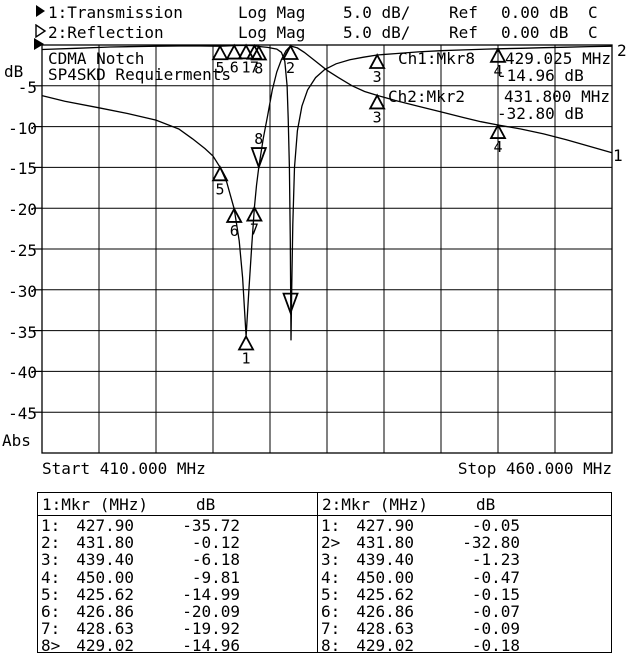 The height and width of the screenshot is (659, 640). Describe the element at coordinates (22, 414) in the screenshot. I see `y-axis-tick-label: -45` at that location.